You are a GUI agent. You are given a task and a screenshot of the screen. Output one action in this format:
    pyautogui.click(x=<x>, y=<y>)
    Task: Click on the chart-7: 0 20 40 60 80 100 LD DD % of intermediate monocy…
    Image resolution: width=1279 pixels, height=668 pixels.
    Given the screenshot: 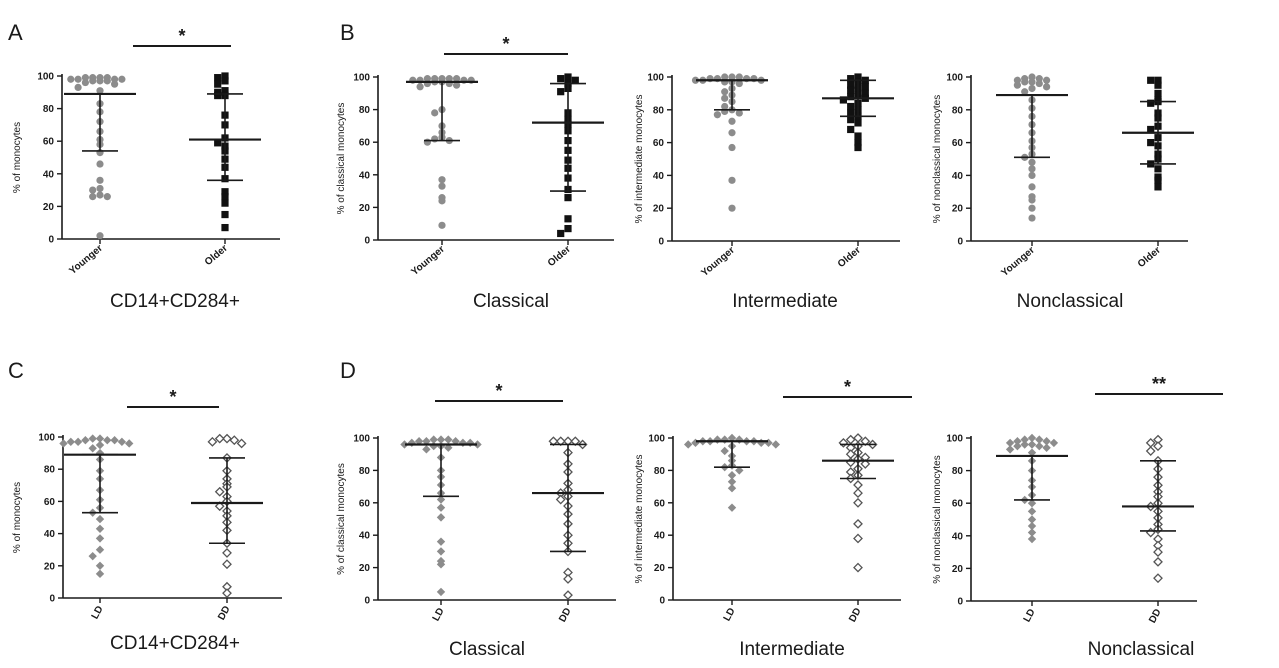 What is the action you would take?
    pyautogui.click(x=773, y=518)
    